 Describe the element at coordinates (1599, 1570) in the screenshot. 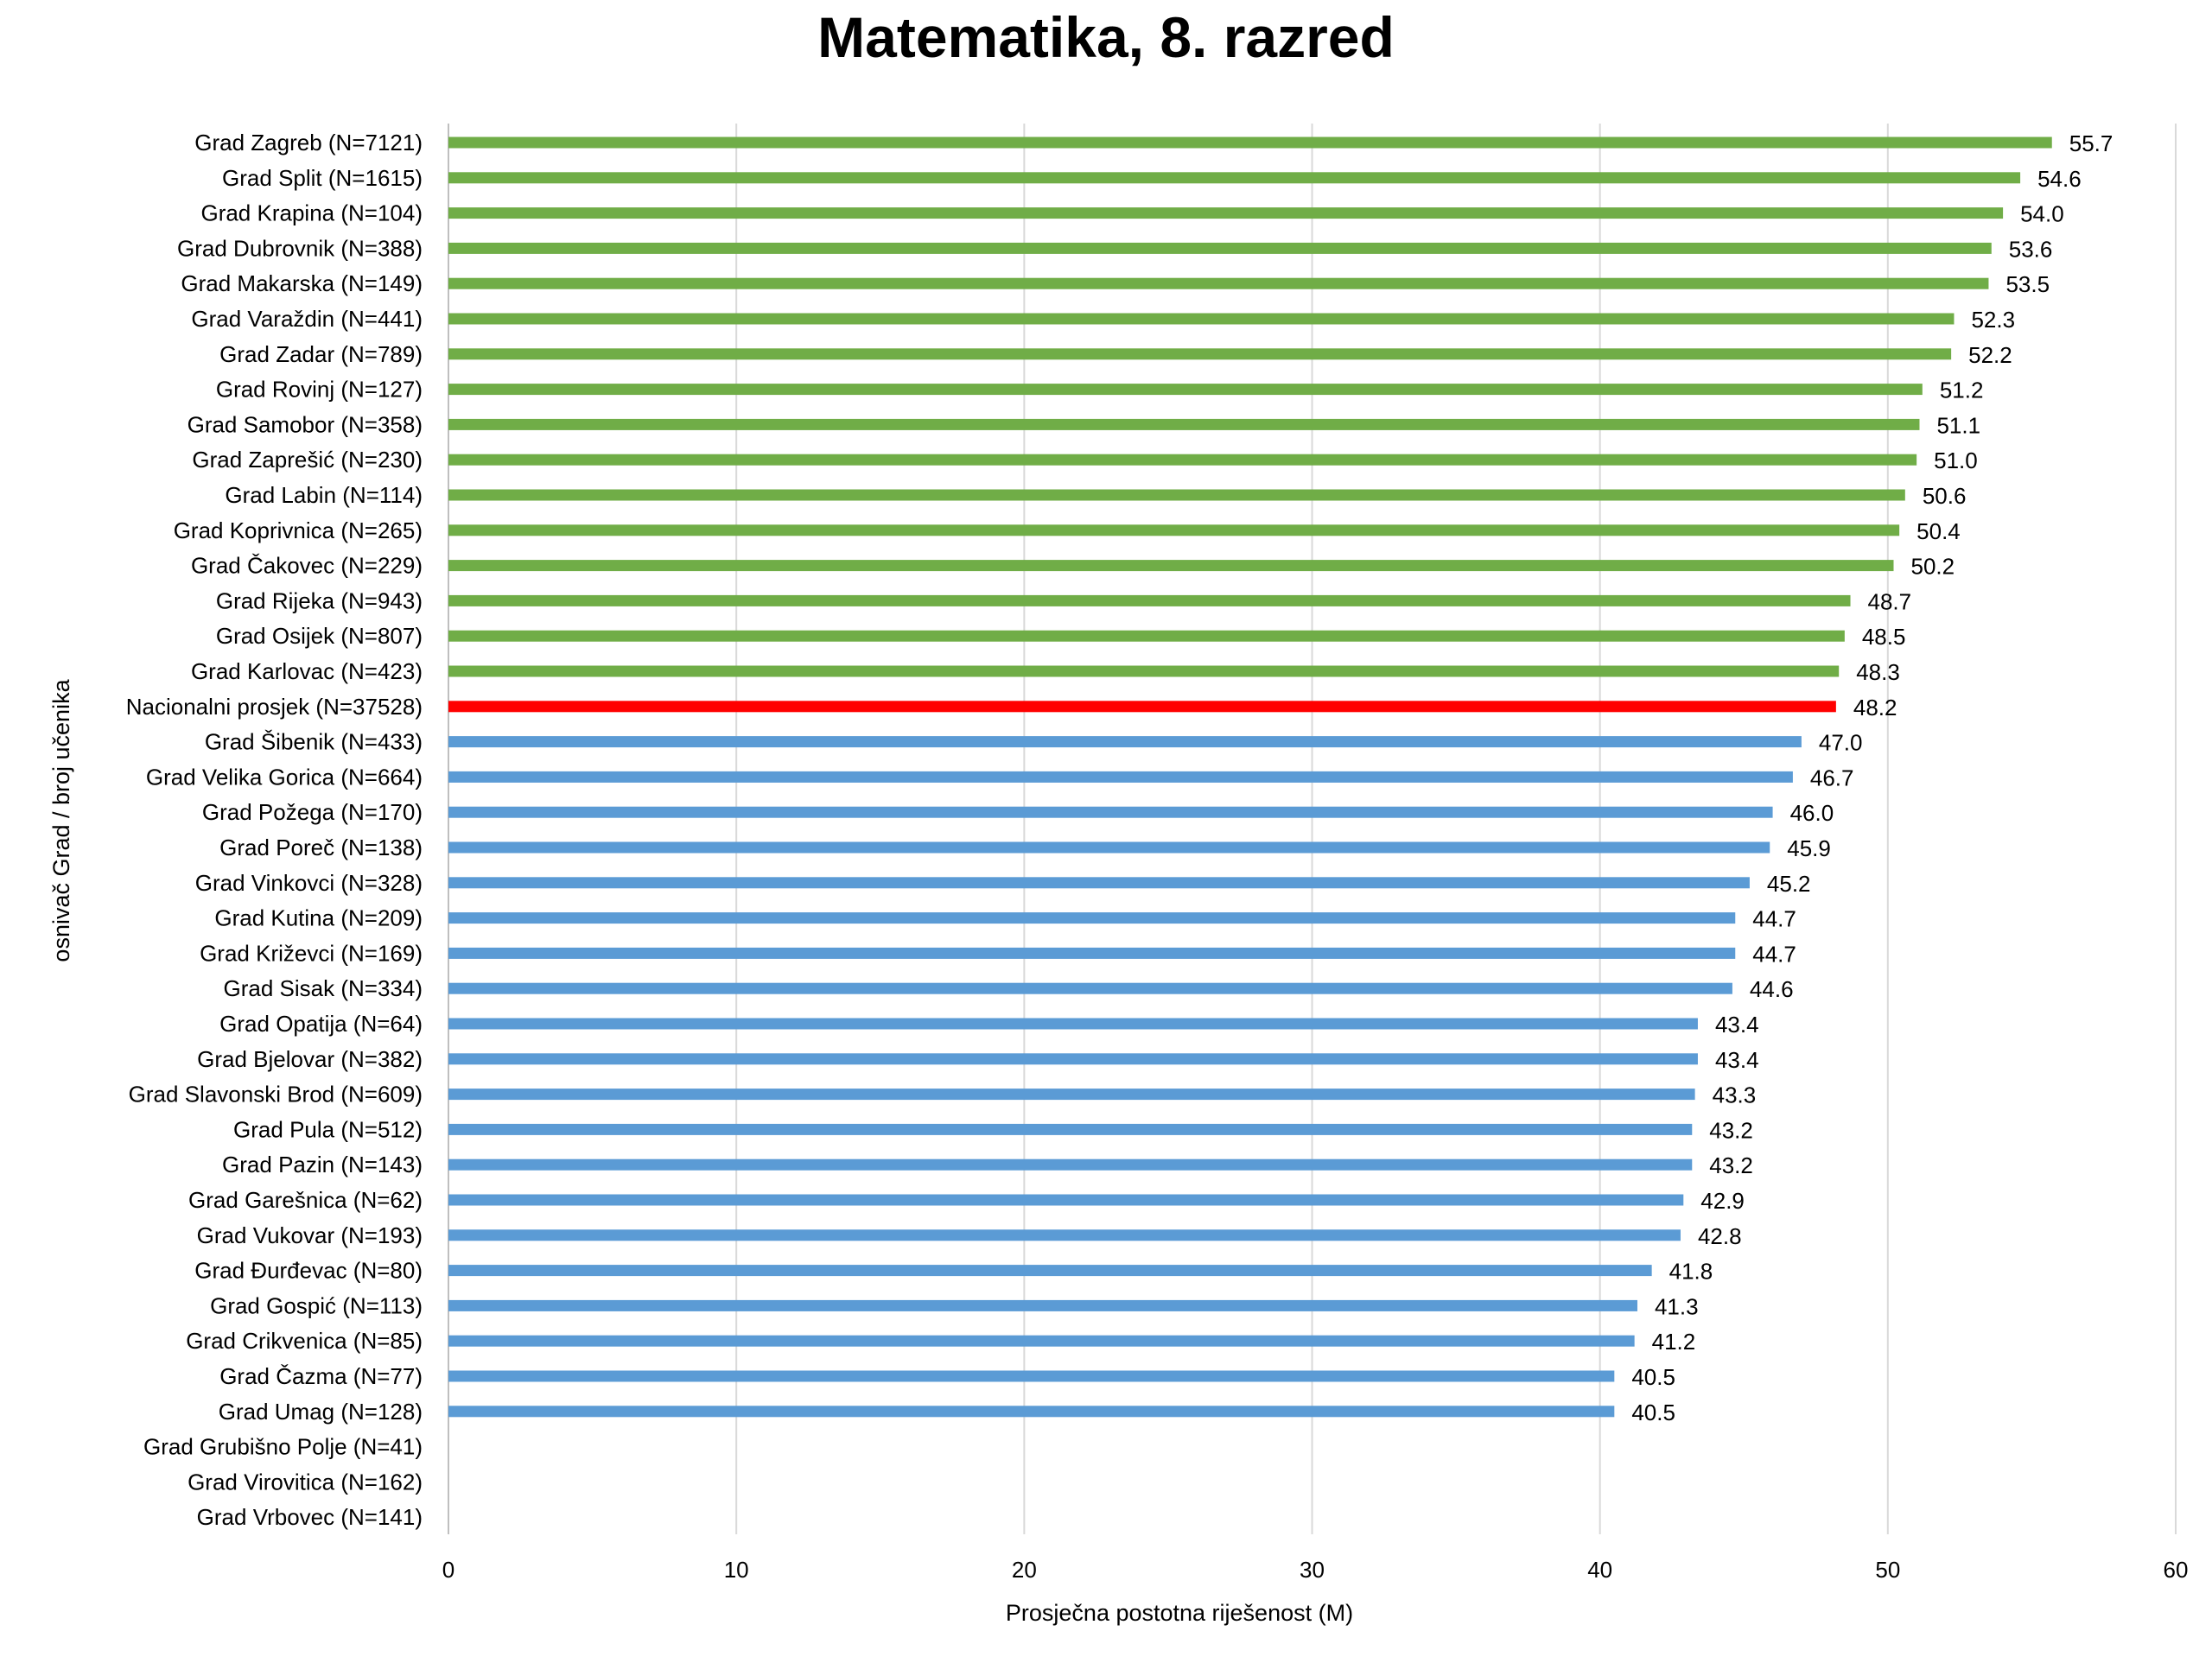

I see `x-tick-label: 40` at that location.